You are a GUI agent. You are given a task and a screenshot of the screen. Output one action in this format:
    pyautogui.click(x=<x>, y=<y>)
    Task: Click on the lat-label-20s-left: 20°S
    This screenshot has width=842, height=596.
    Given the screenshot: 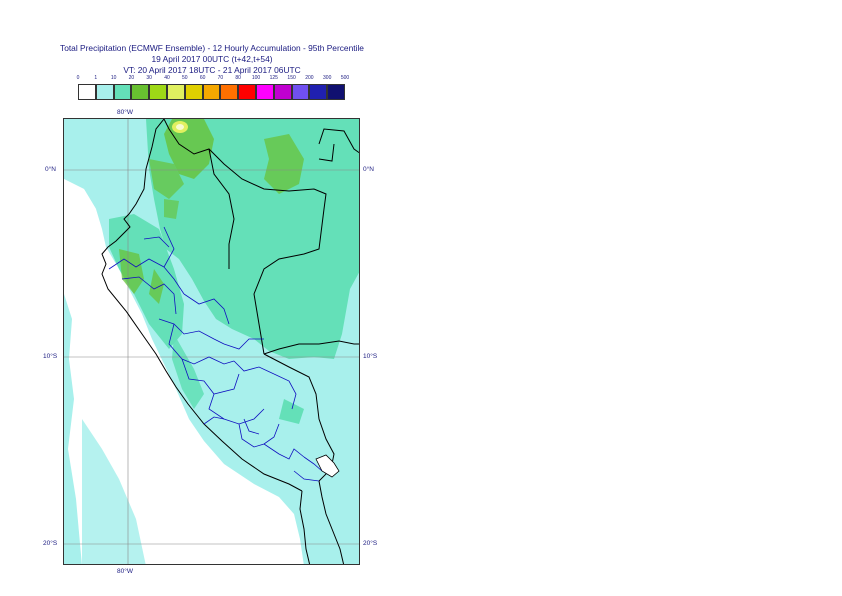 What is the action you would take?
    pyautogui.click(x=50, y=543)
    